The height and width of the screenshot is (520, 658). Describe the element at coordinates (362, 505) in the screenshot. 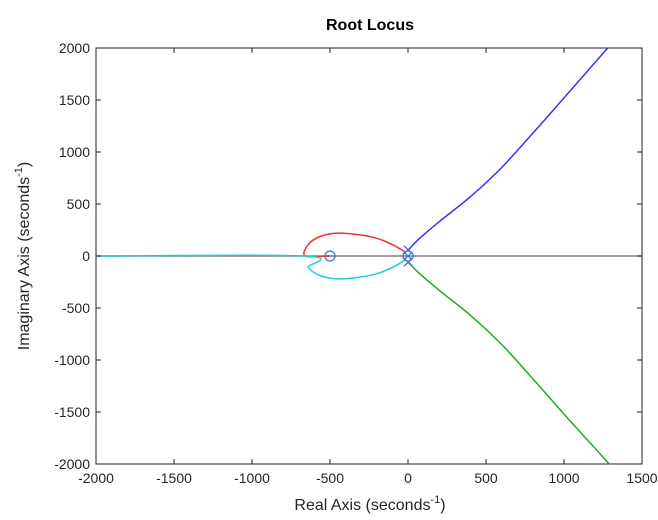

I see `x-axis-label-main: Real Axis (seconds` at that location.